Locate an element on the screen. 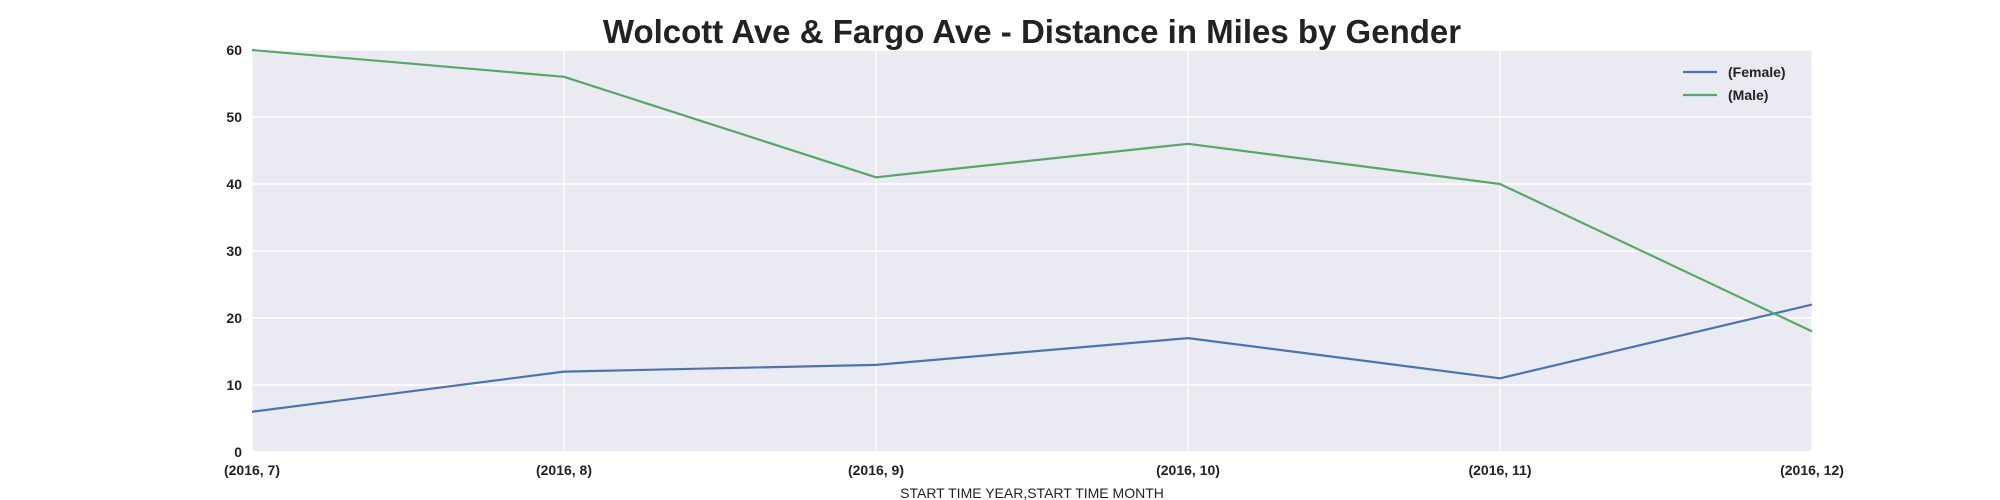 Image resolution: width=2000 pixels, height=500 pixels. legend: (Female) (Male) is located at coordinates (1734, 83).